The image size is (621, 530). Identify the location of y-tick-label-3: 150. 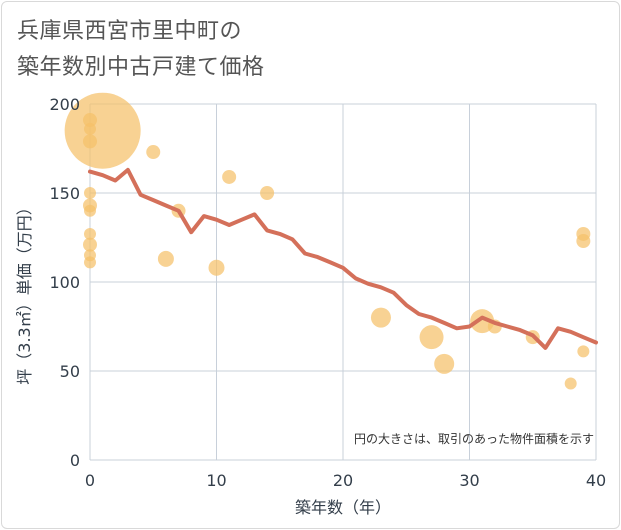
(64, 193).